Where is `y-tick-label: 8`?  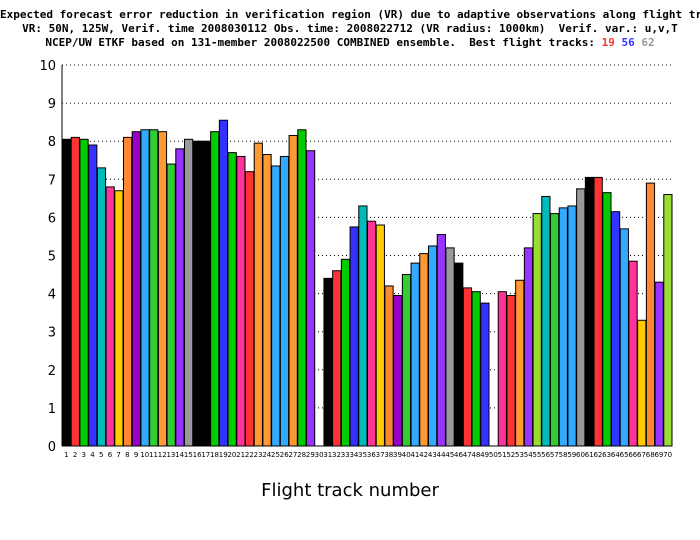 y-tick-label: 8 is located at coordinates (52, 142).